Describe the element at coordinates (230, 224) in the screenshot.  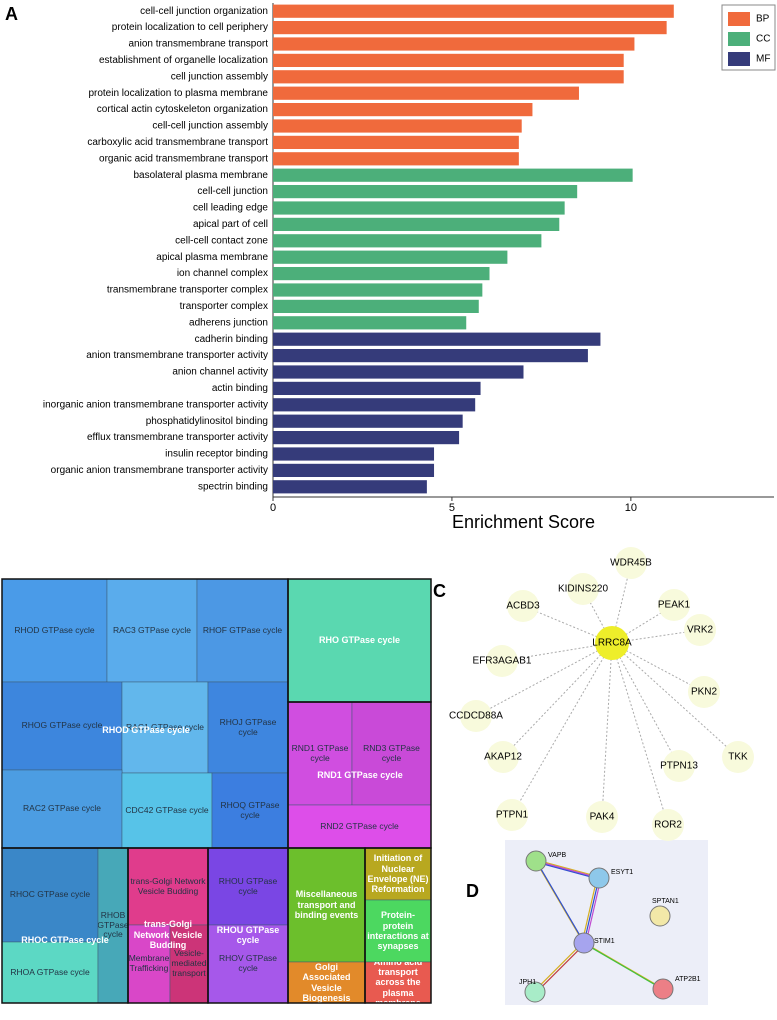
I see `category-label: apical part of cell` at that location.